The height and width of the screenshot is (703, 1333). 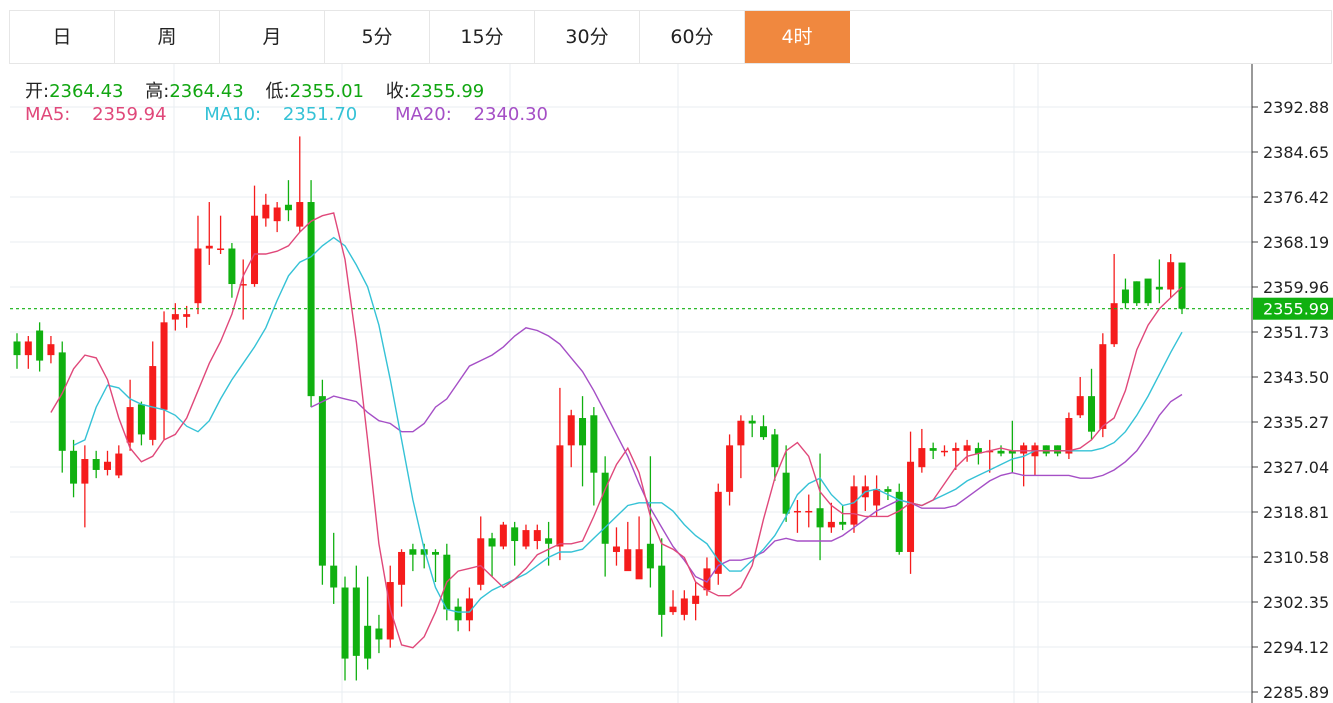 What do you see at coordinates (377, 37) in the screenshot?
I see `tab-5min: 5分` at bounding box center [377, 37].